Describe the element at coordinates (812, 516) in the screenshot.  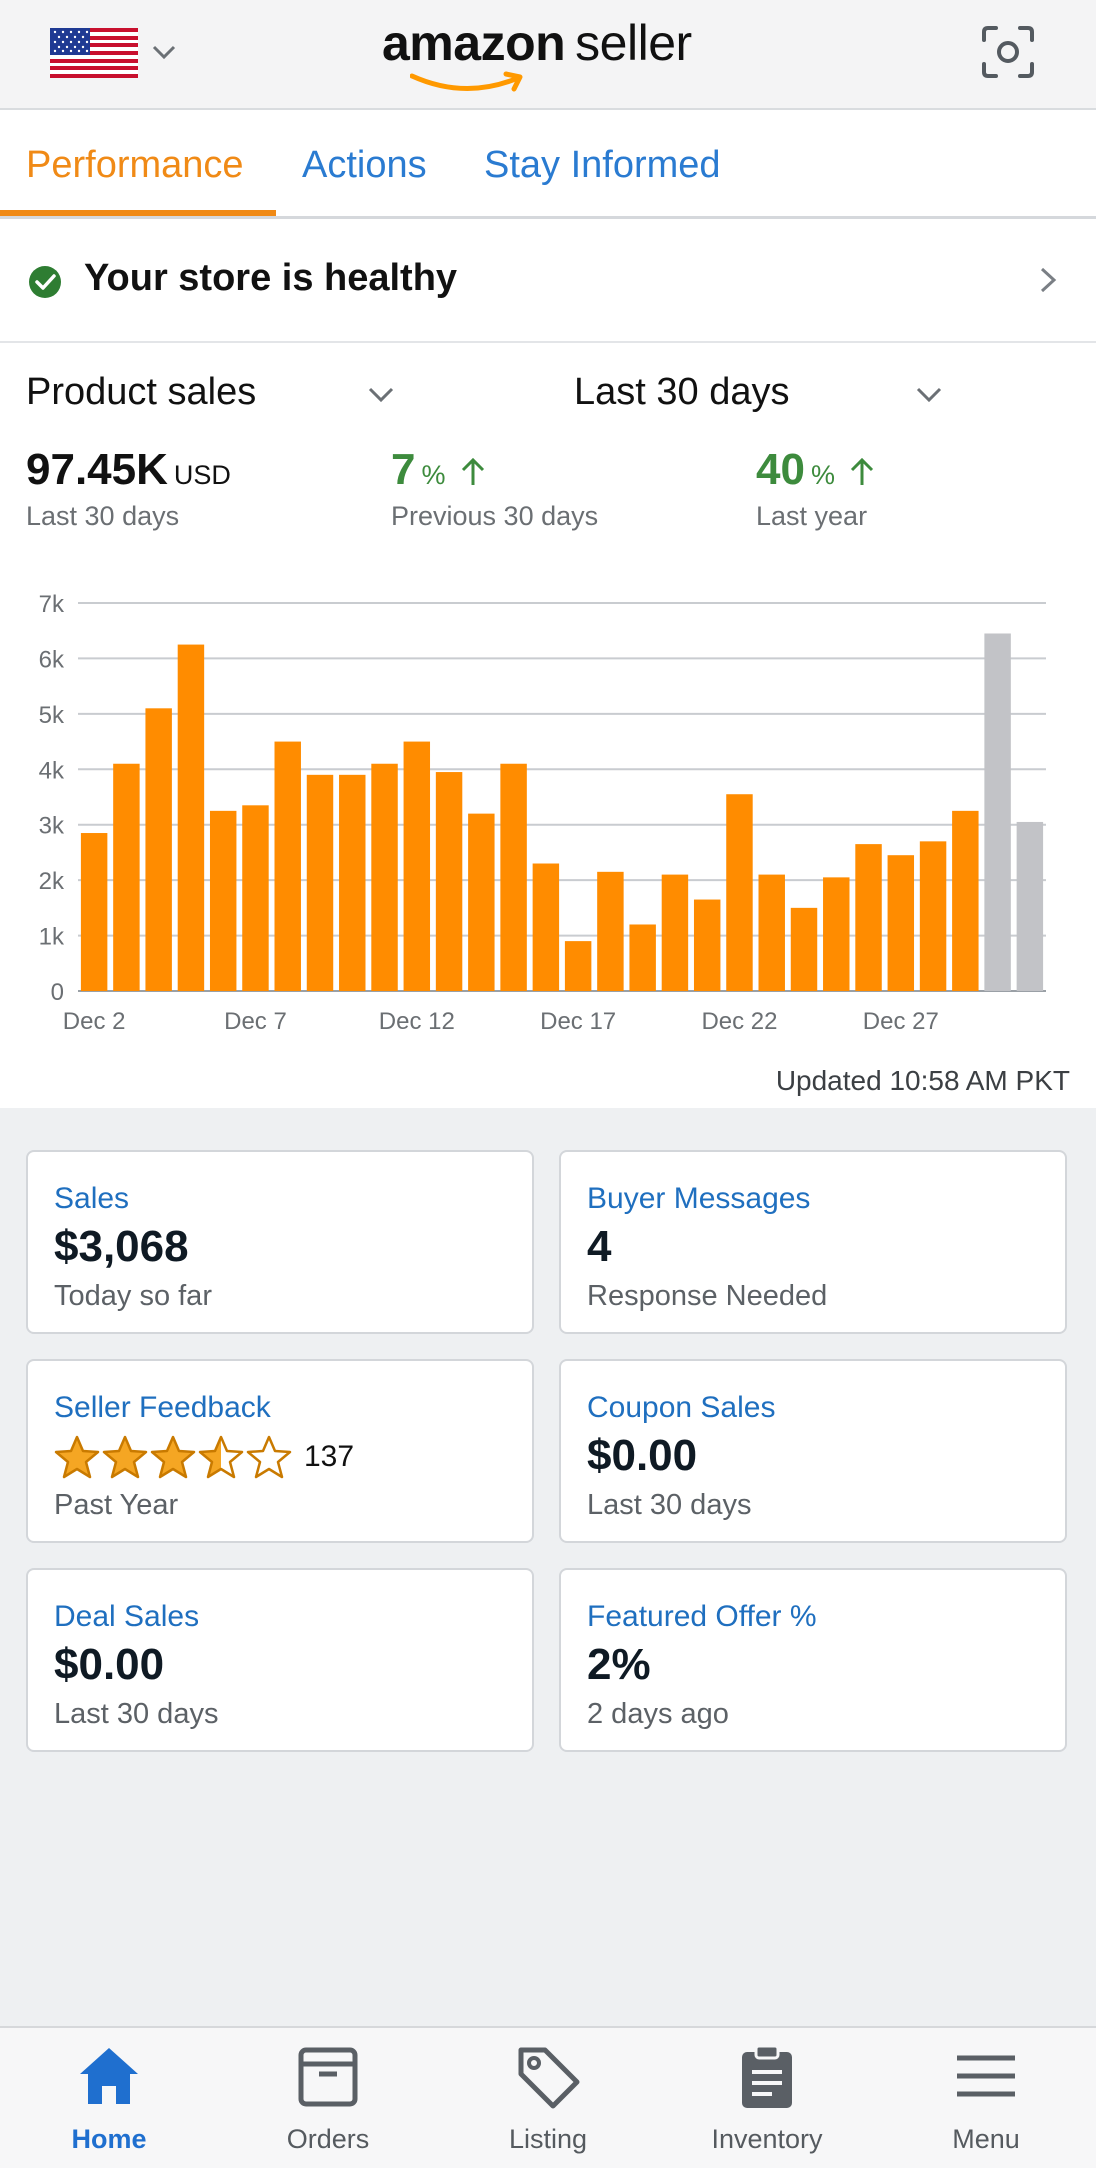
I see `vs-year-label: Last year` at that location.